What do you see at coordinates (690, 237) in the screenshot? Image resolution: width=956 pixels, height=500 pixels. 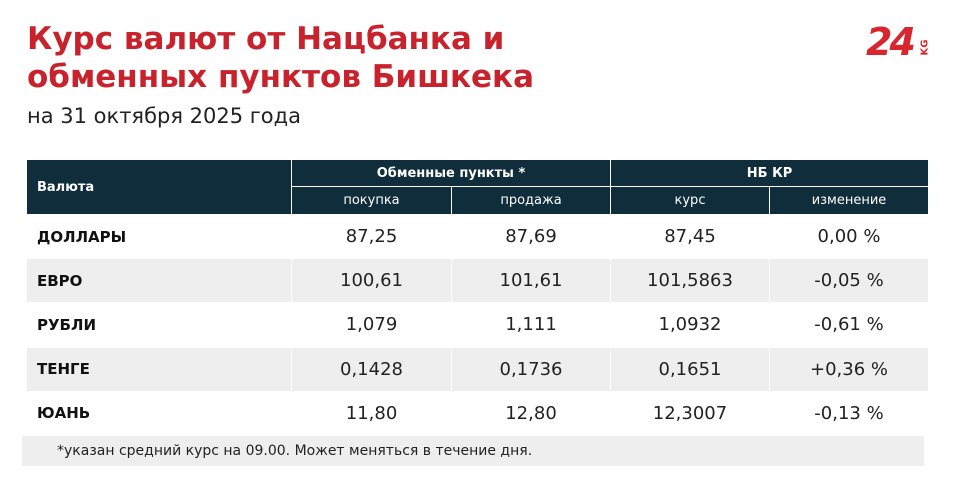 I see `table-cell: 87,45` at bounding box center [690, 237].